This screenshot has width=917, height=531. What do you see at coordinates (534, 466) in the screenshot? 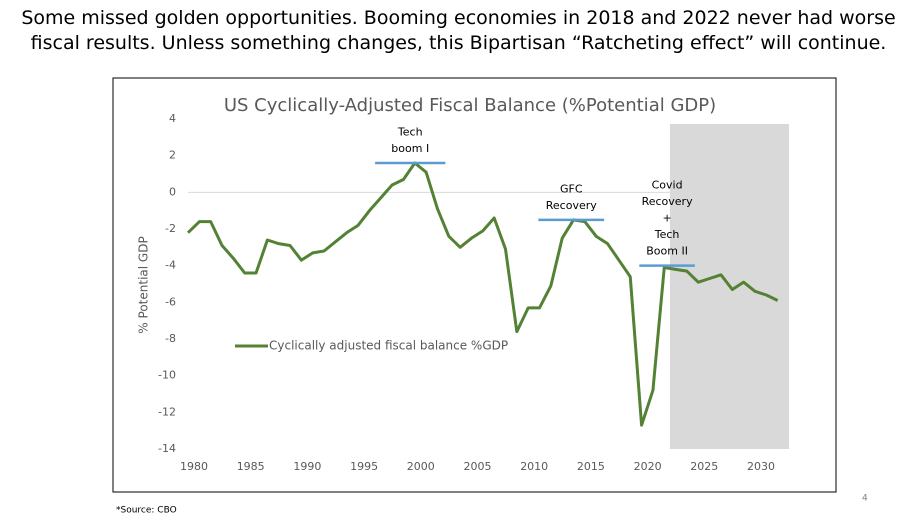
I see `x-tick-label: 2010` at bounding box center [534, 466].